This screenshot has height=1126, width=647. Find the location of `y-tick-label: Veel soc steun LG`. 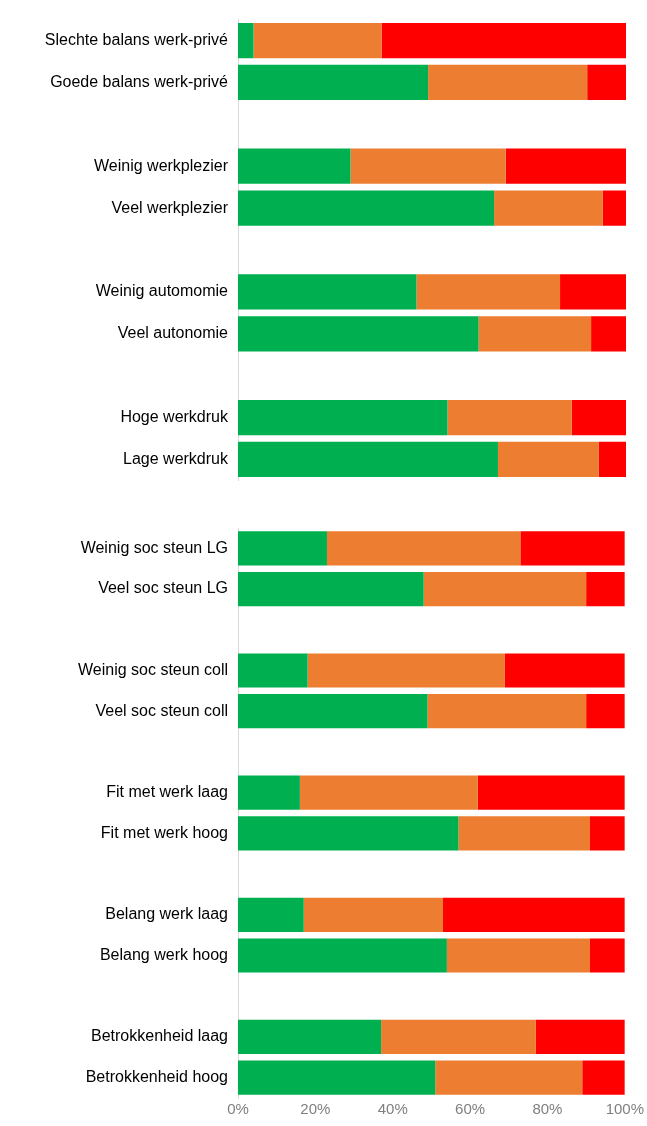

y-tick-label: Veel soc steun LG is located at coordinates (163, 588).